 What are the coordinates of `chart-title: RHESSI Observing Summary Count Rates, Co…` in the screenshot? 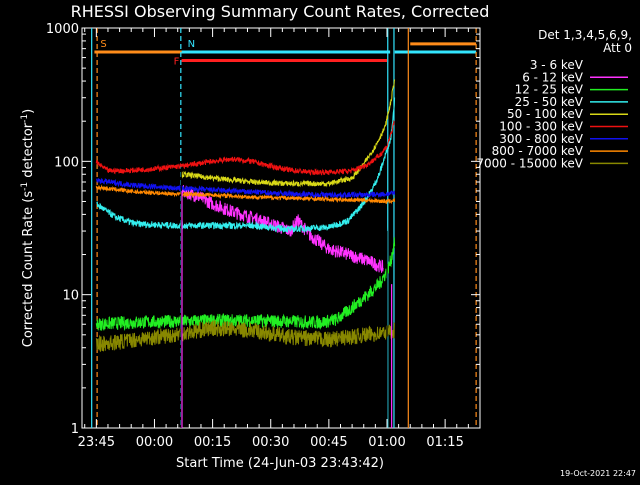 It's located at (280, 11).